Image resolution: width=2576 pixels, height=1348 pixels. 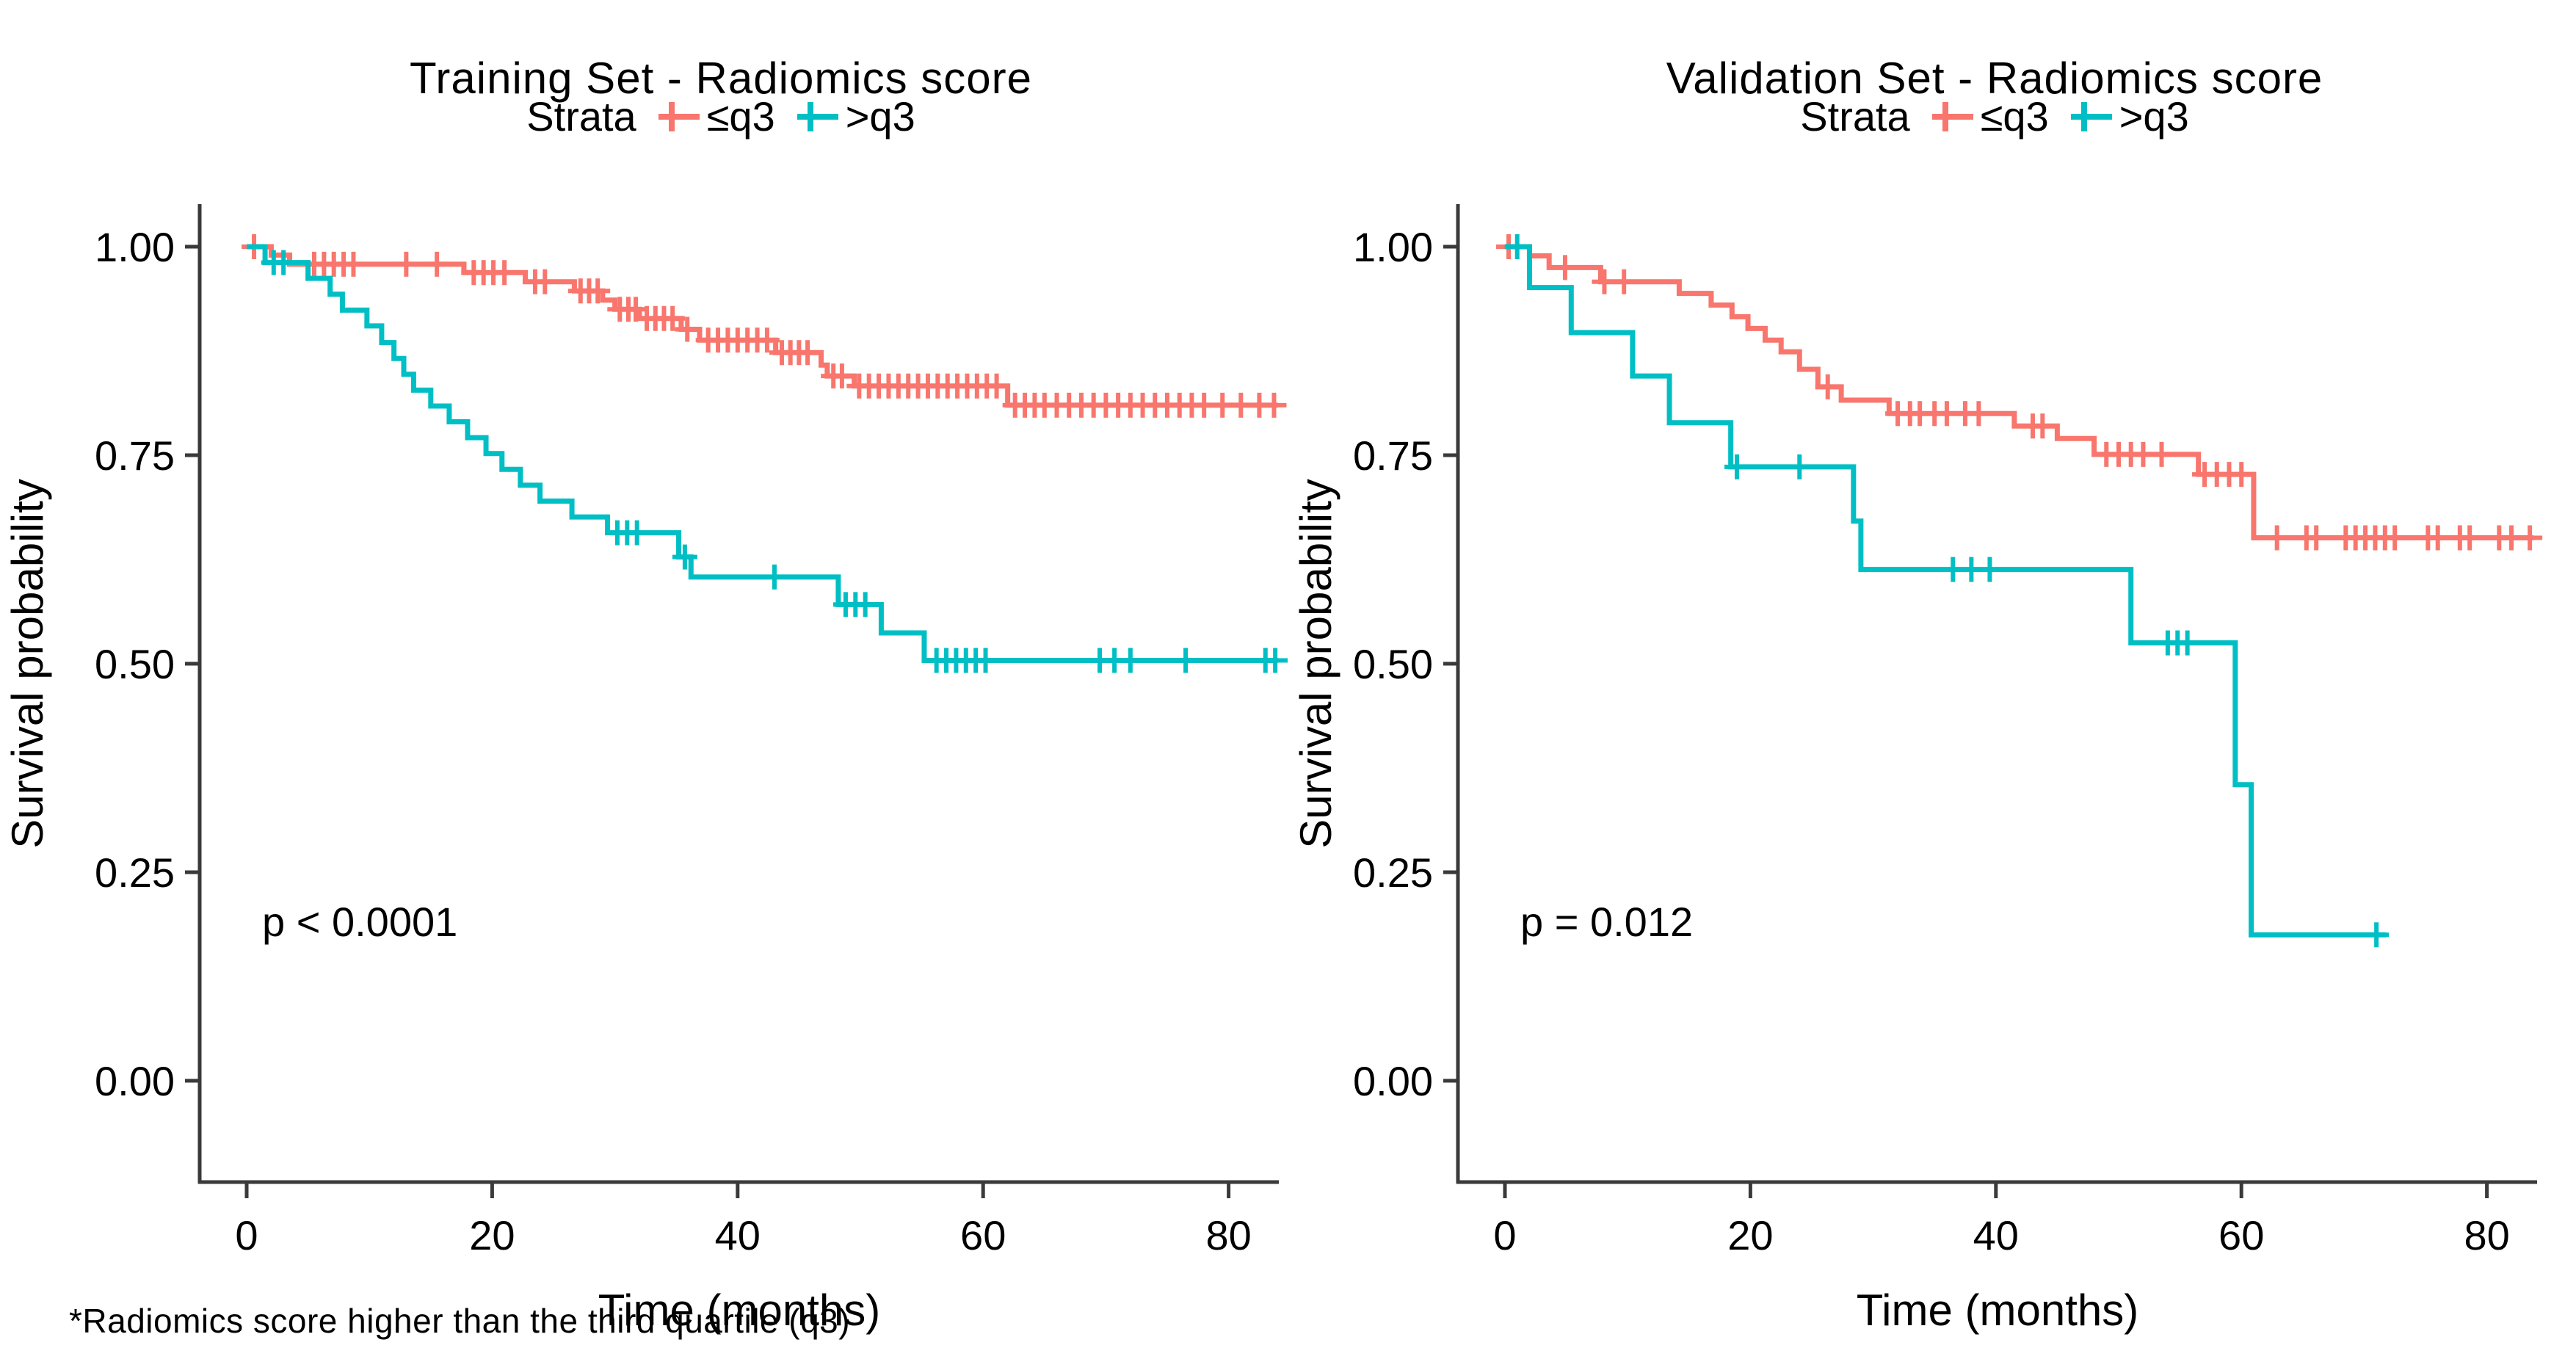 What do you see at coordinates (644, 117) in the screenshot?
I see `legend-training: Strata ≤q3 >q3` at bounding box center [644, 117].